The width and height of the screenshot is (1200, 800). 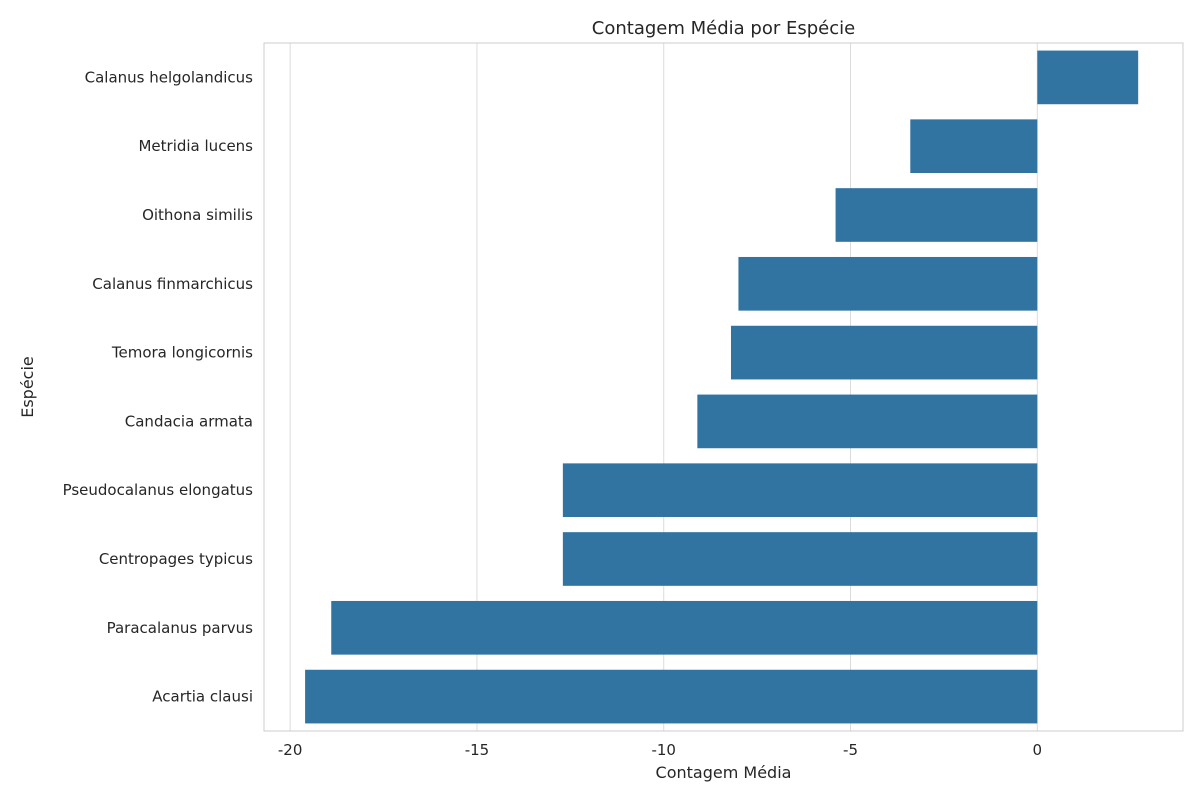 I want to click on y-tick-label: Temora longicornis, so click(x=182, y=353).